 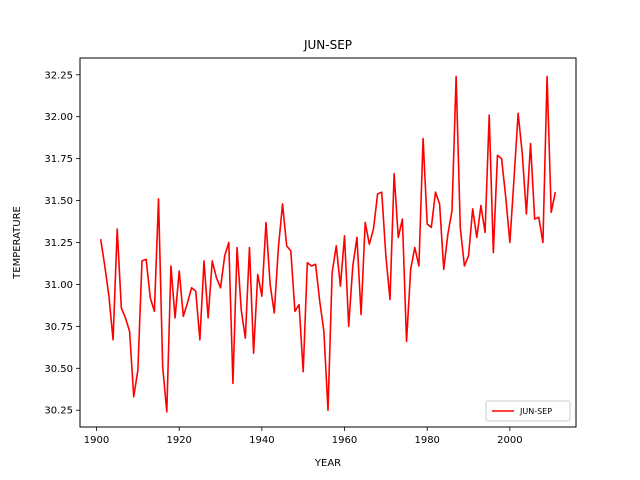 What do you see at coordinates (58, 243) in the screenshot?
I see `y-tick-label: 31.25` at bounding box center [58, 243].